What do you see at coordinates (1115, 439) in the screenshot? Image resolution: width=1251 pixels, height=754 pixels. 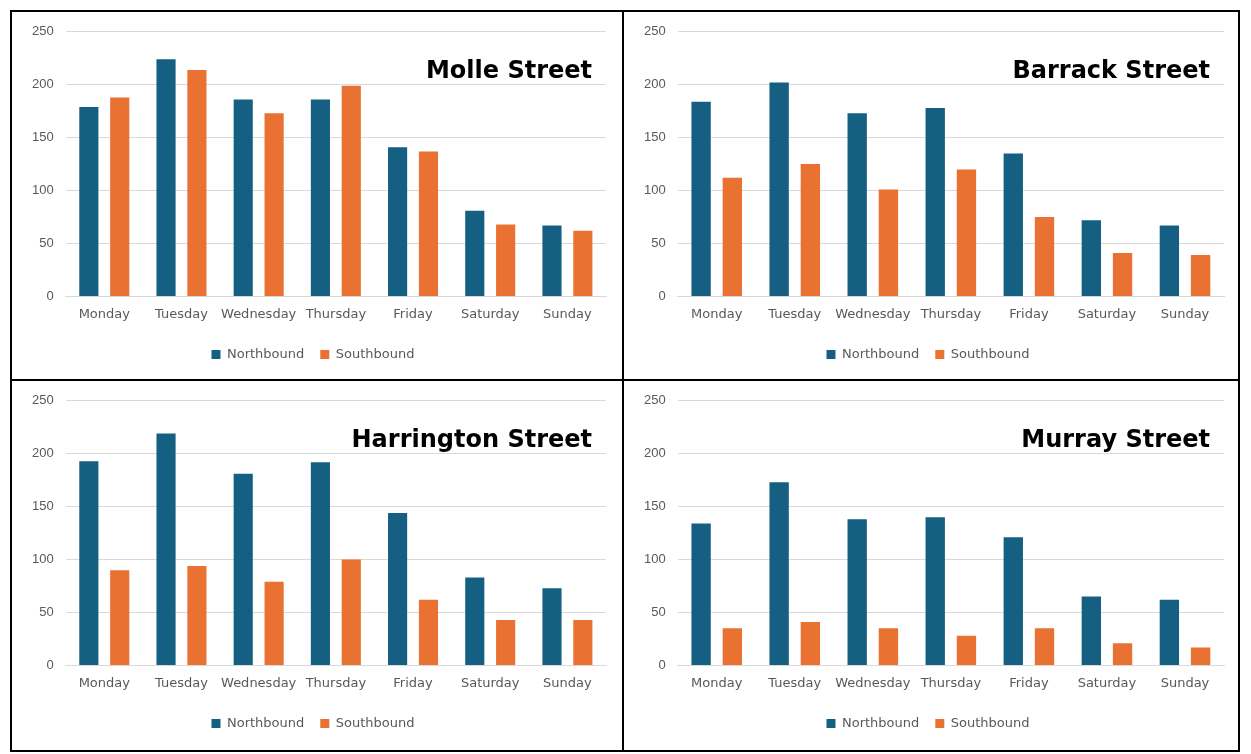 I see `text: Murray Street` at bounding box center [1115, 439].